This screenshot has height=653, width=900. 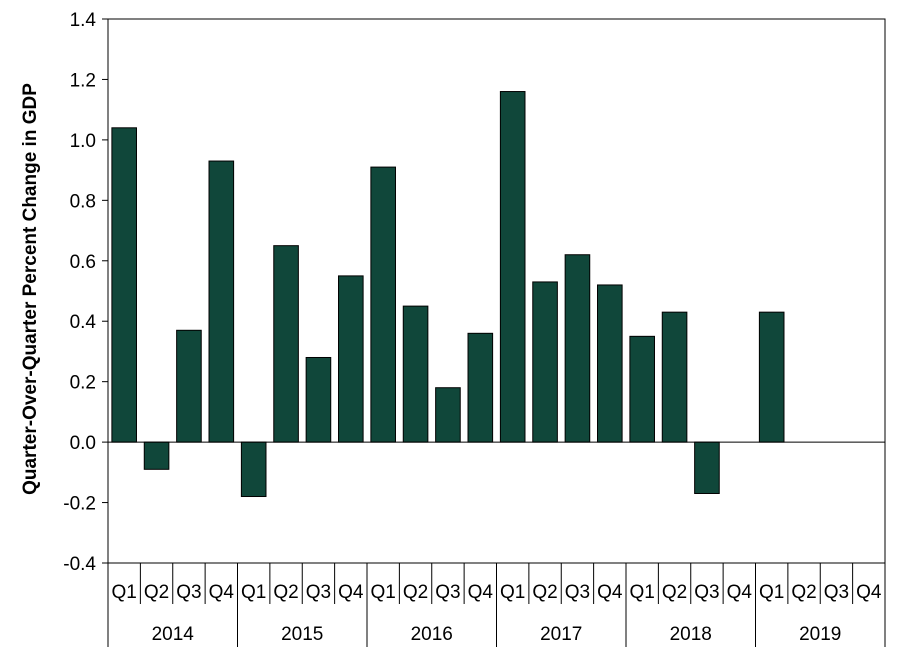 I want to click on bar-2019-q1, so click(x=771, y=377).